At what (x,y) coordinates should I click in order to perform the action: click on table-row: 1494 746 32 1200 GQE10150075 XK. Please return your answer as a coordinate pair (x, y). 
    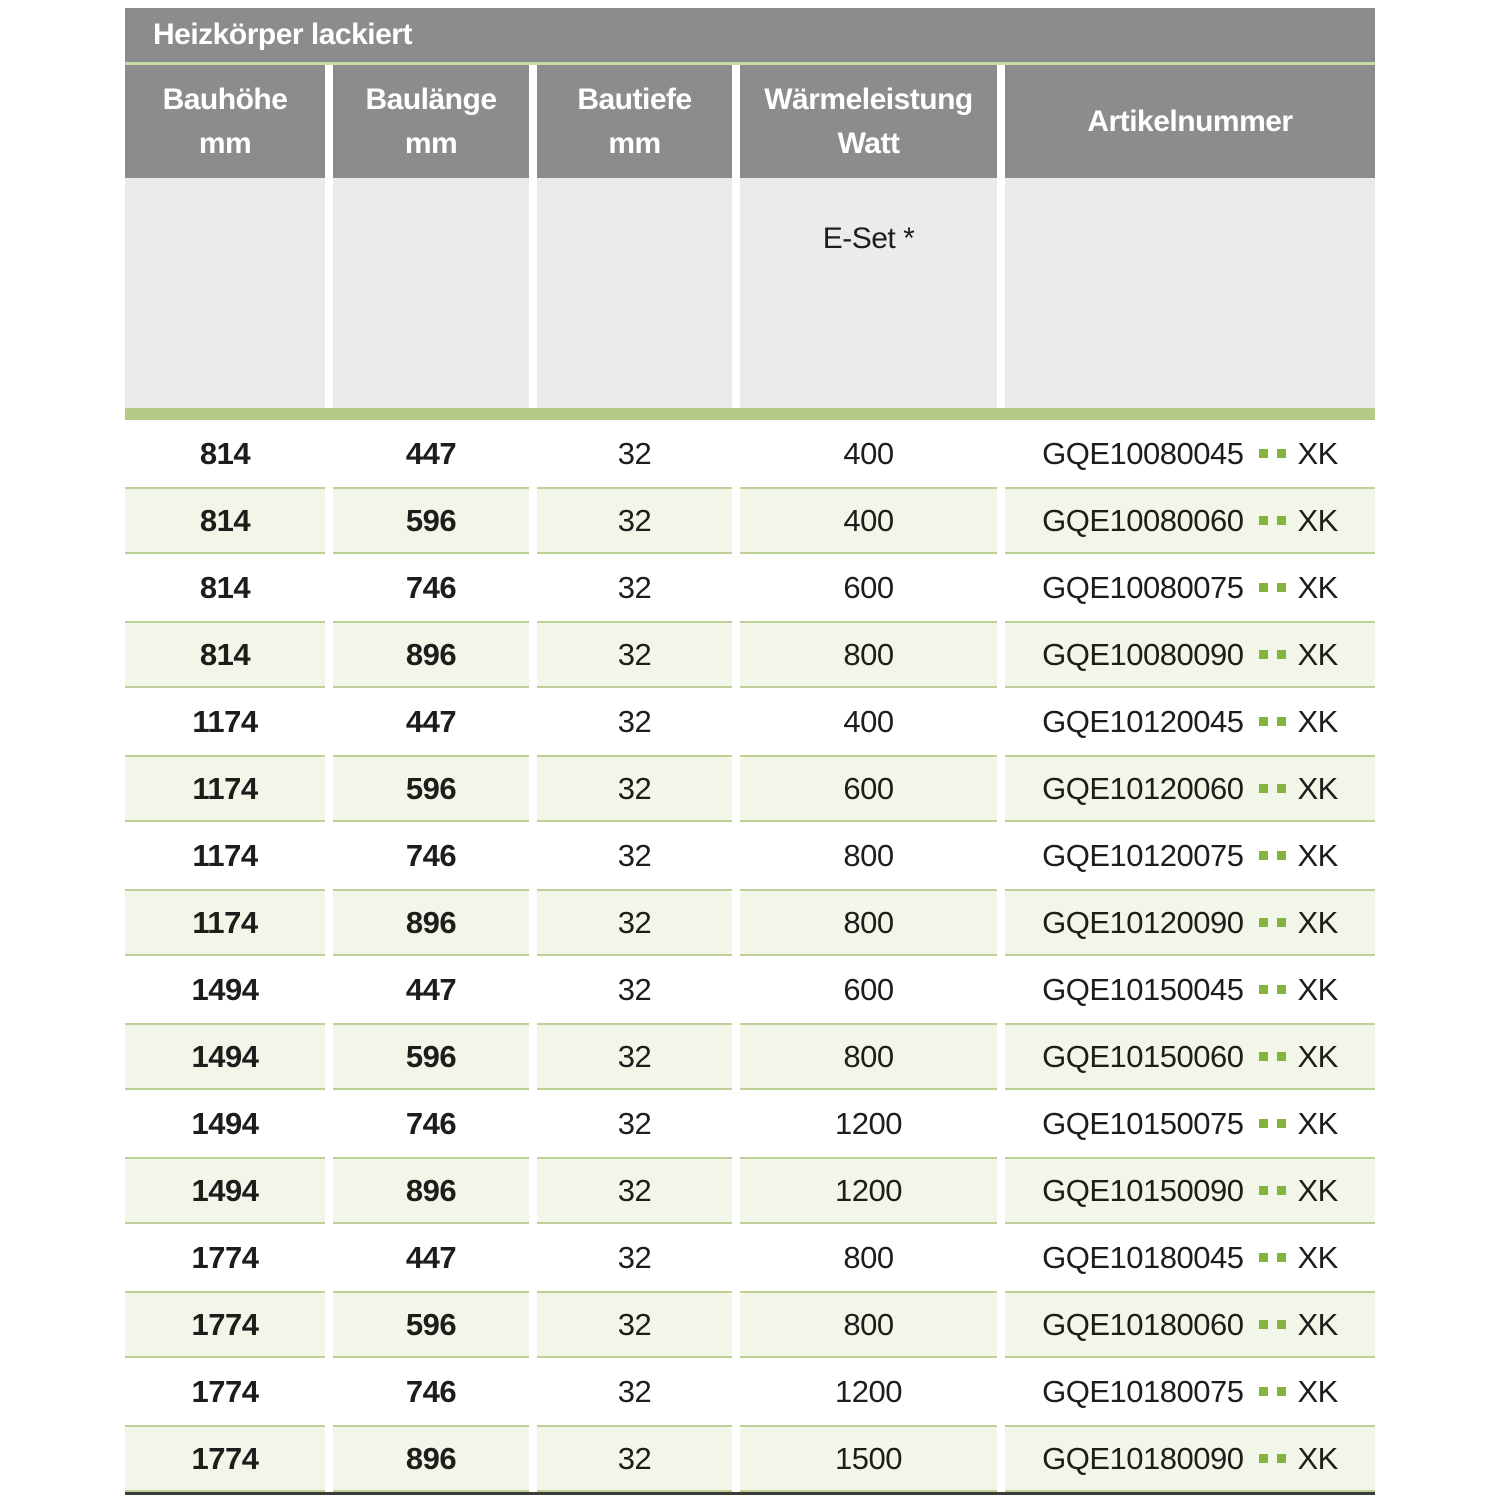
    Looking at the image, I should click on (750, 1123).